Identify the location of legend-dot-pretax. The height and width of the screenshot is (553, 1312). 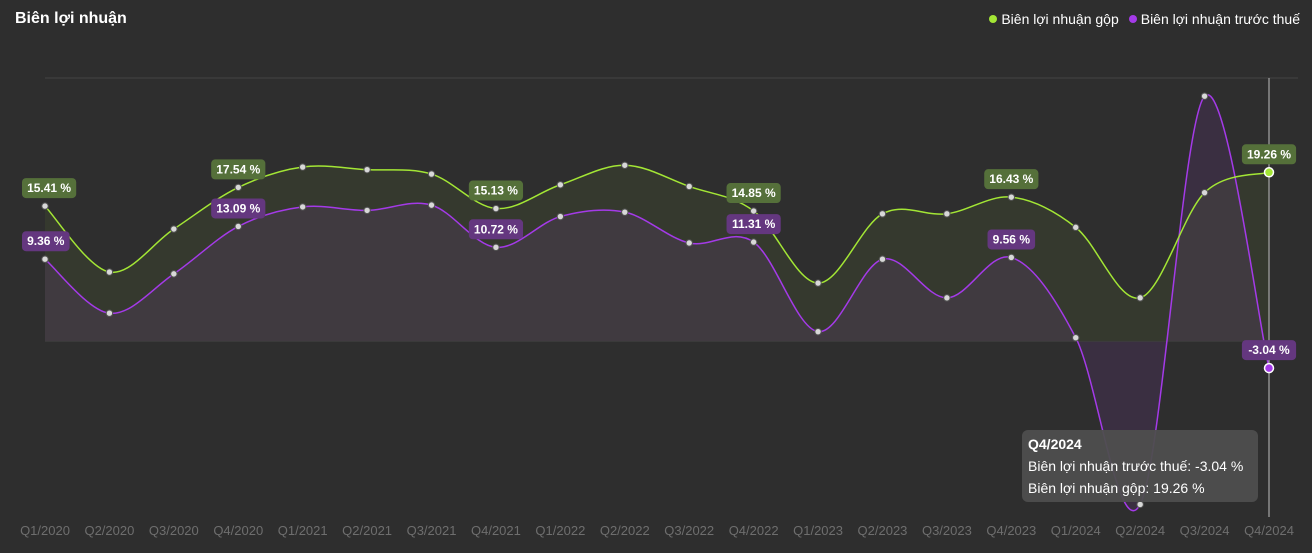
(1132, 19).